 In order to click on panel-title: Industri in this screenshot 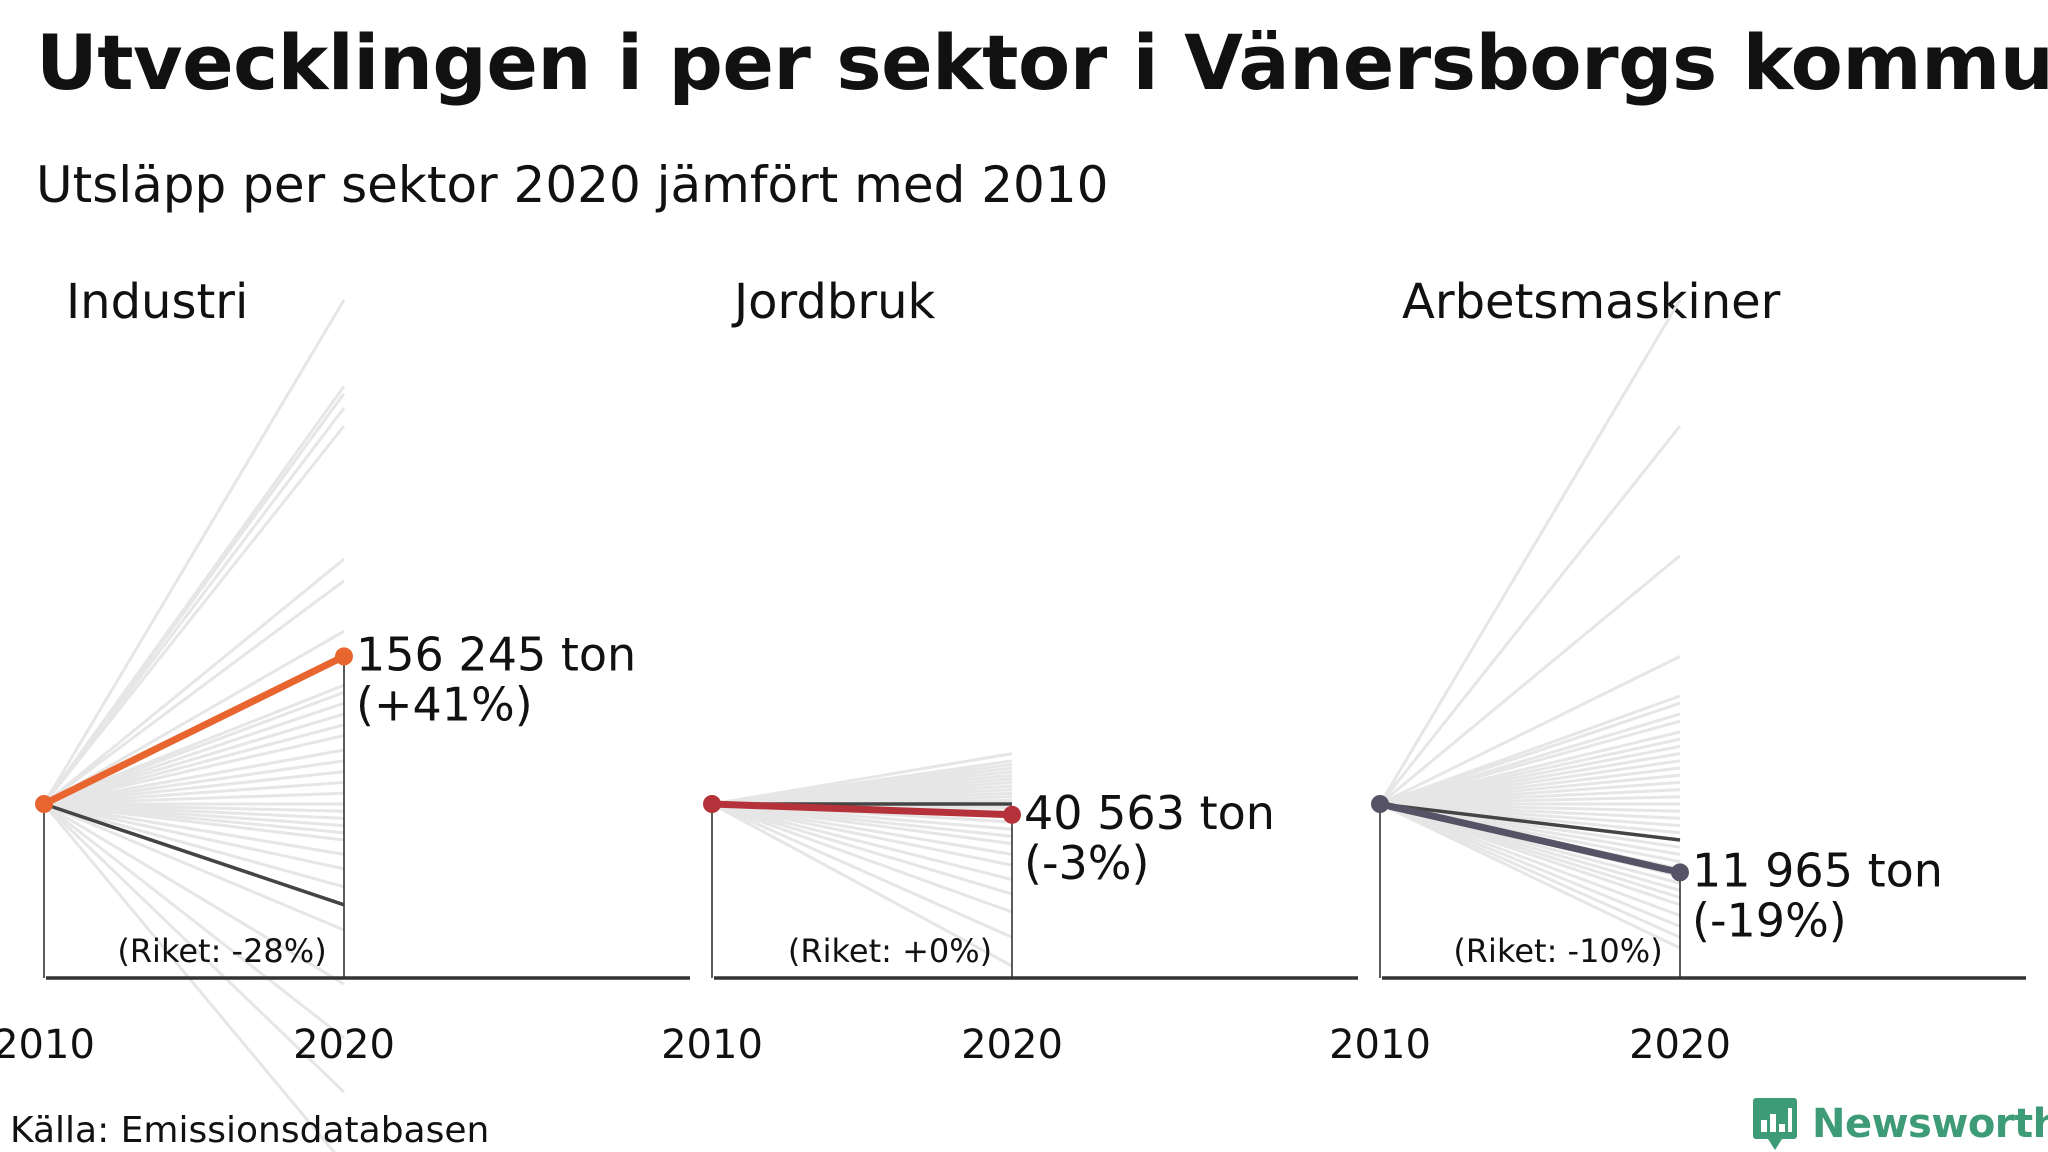, I will do `click(157, 302)`.